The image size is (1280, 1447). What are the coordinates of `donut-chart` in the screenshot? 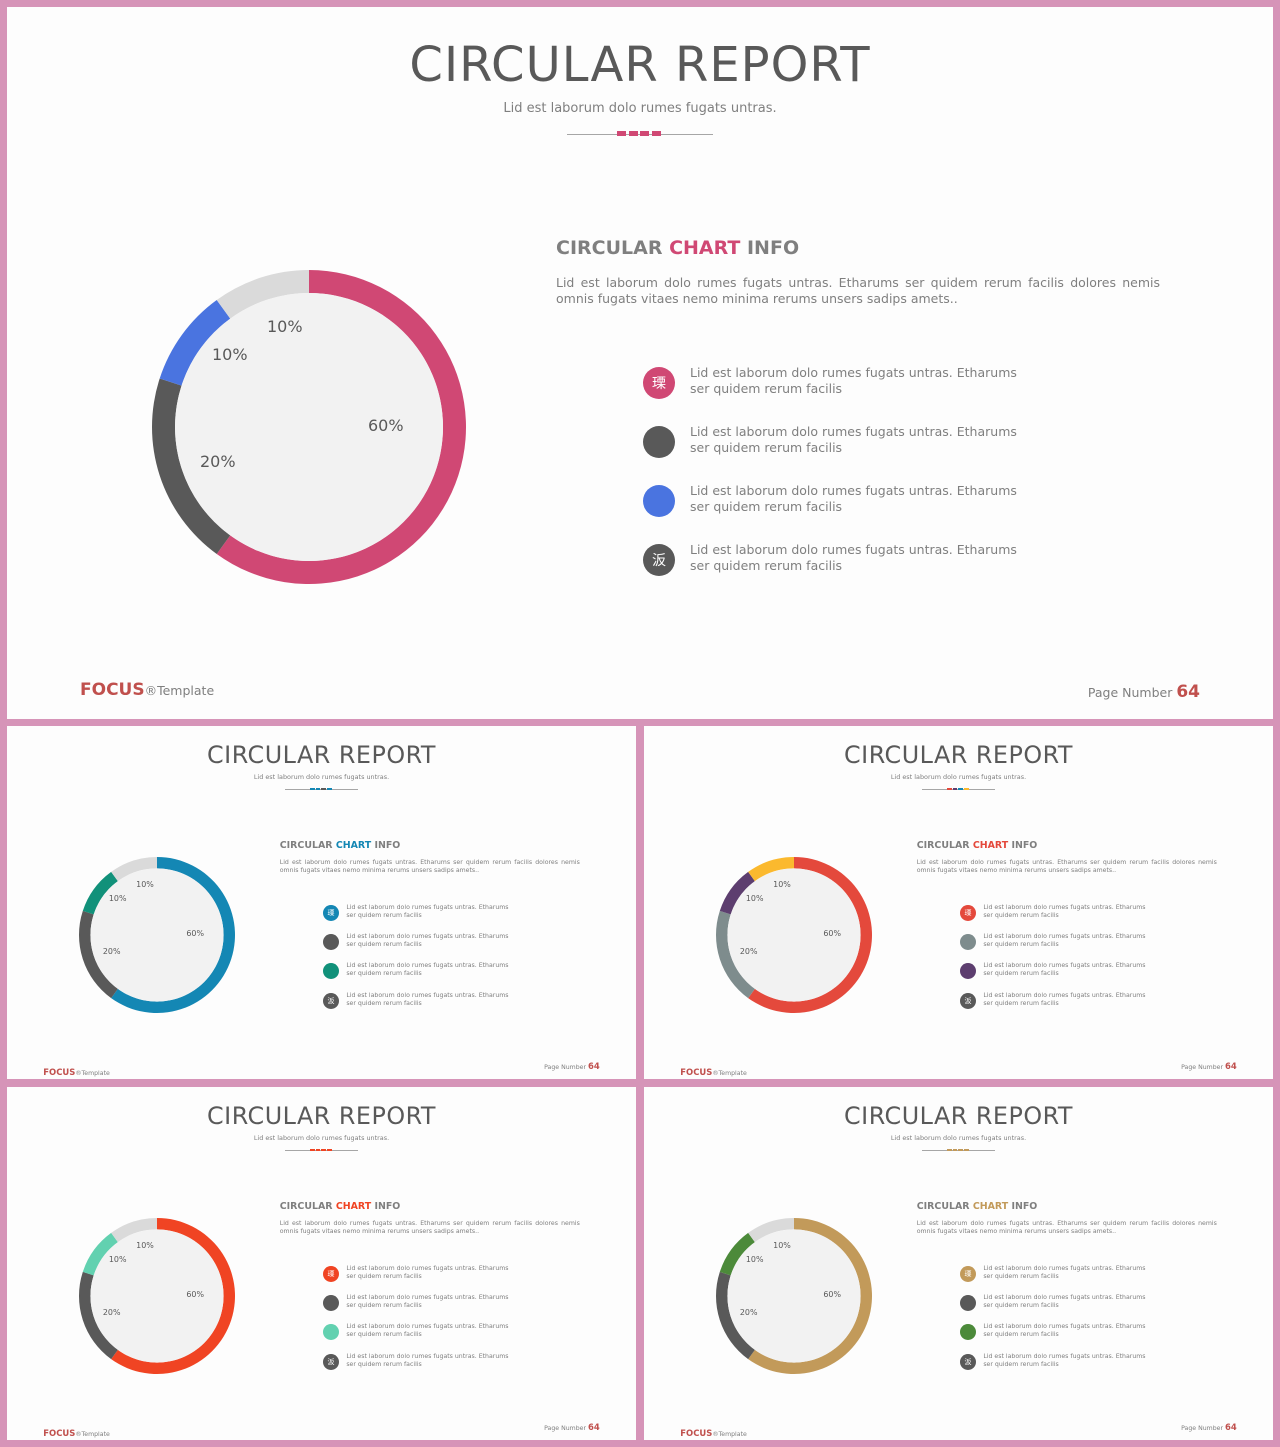 It's located at (157, 1295).